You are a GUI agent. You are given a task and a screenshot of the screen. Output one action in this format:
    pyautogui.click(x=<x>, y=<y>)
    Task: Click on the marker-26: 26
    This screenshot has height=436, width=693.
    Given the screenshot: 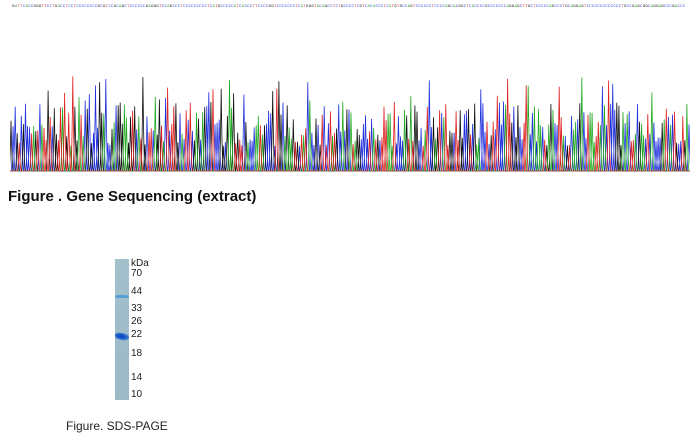 What is the action you would take?
    pyautogui.click(x=137, y=321)
    